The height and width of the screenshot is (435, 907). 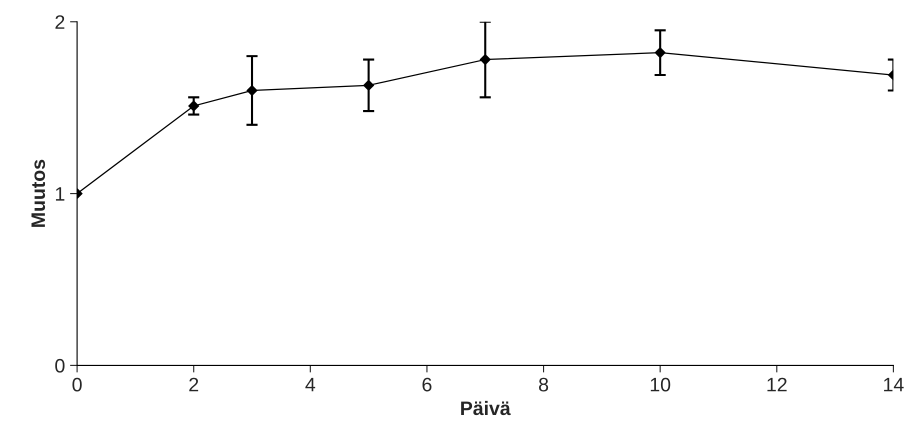 I want to click on y-tick-label: 0, so click(x=60, y=365).